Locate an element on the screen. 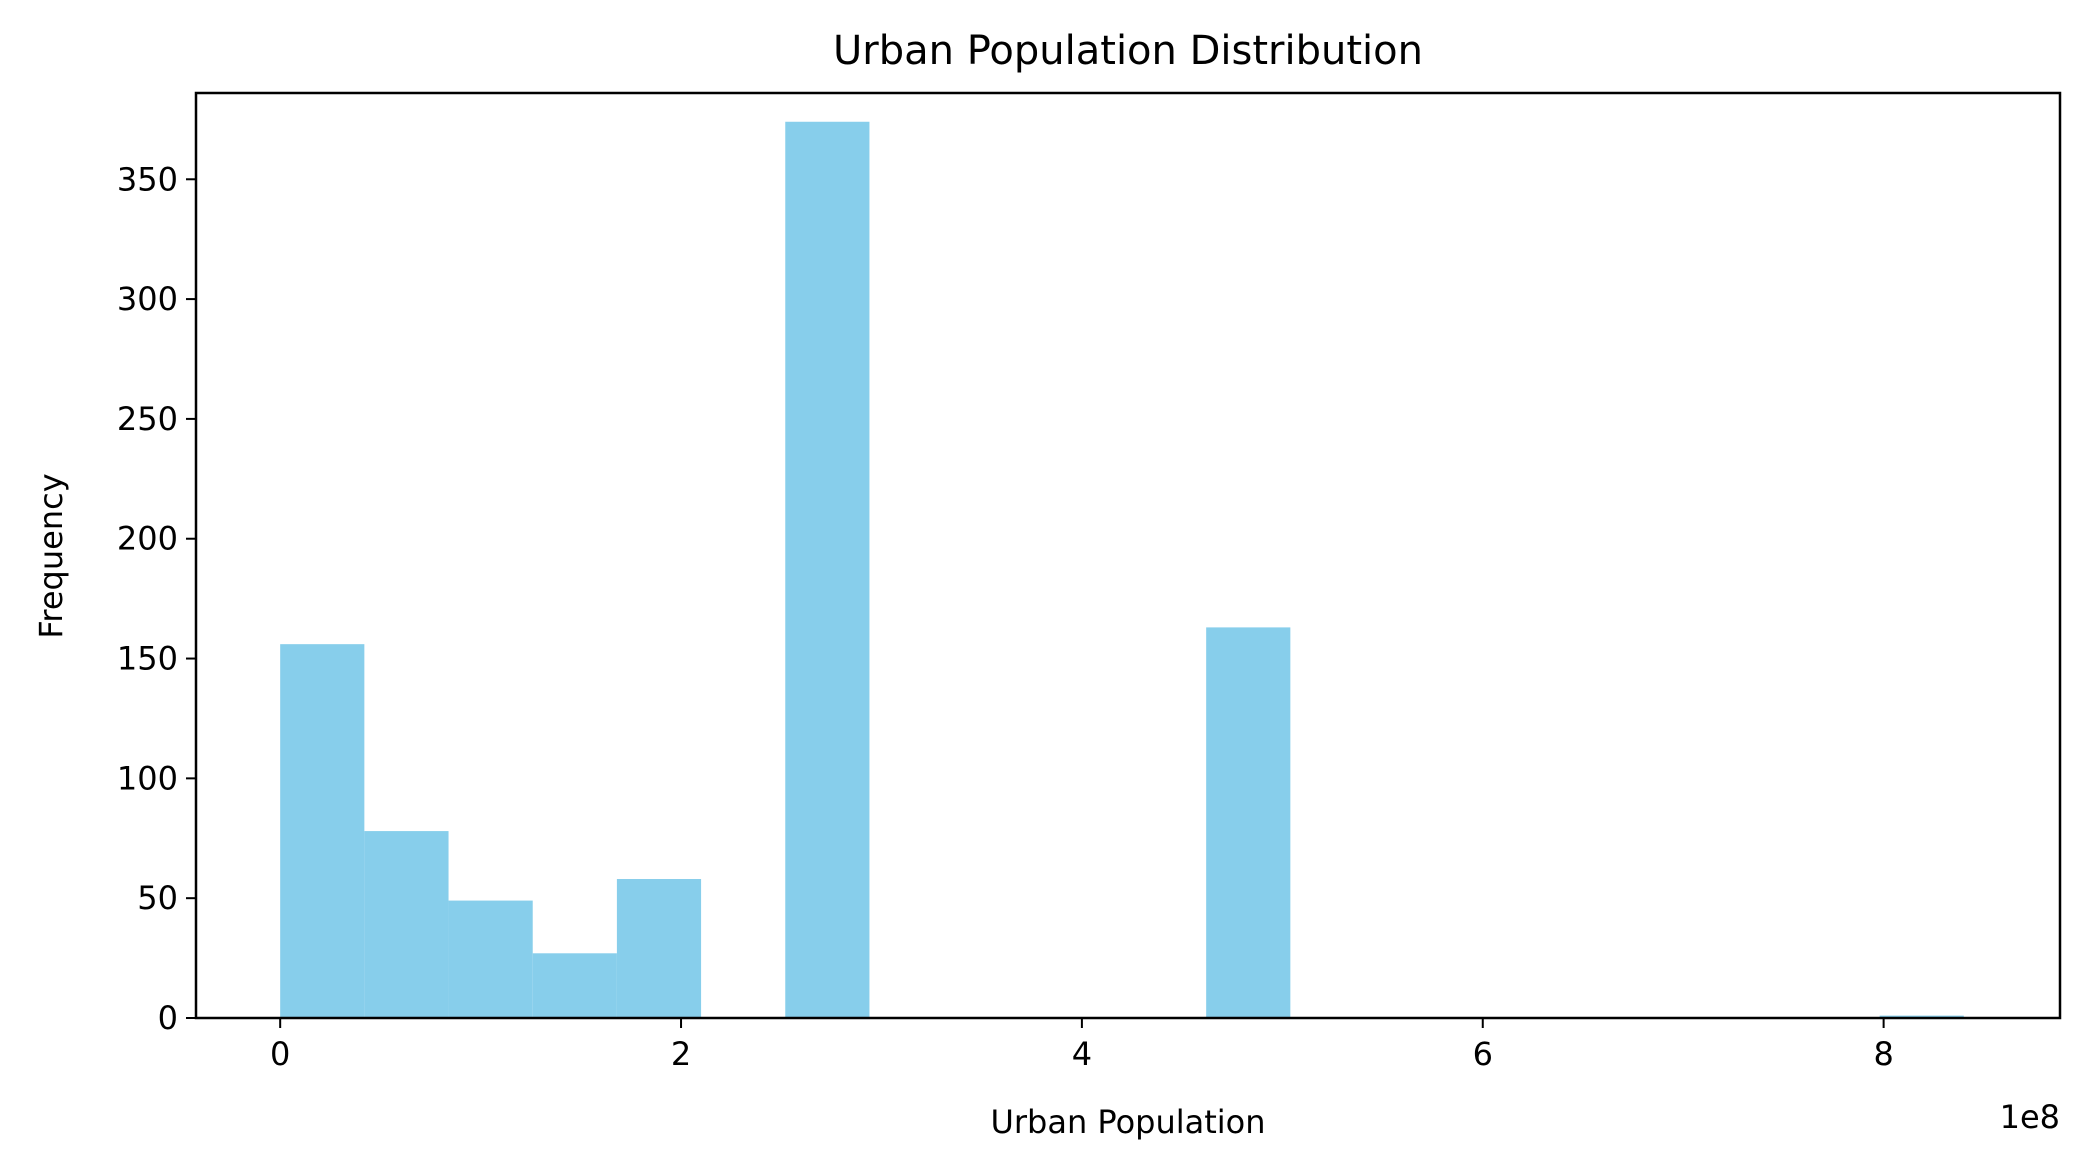  x-axis-offset-label: 1e8 is located at coordinates (2030, 1117).